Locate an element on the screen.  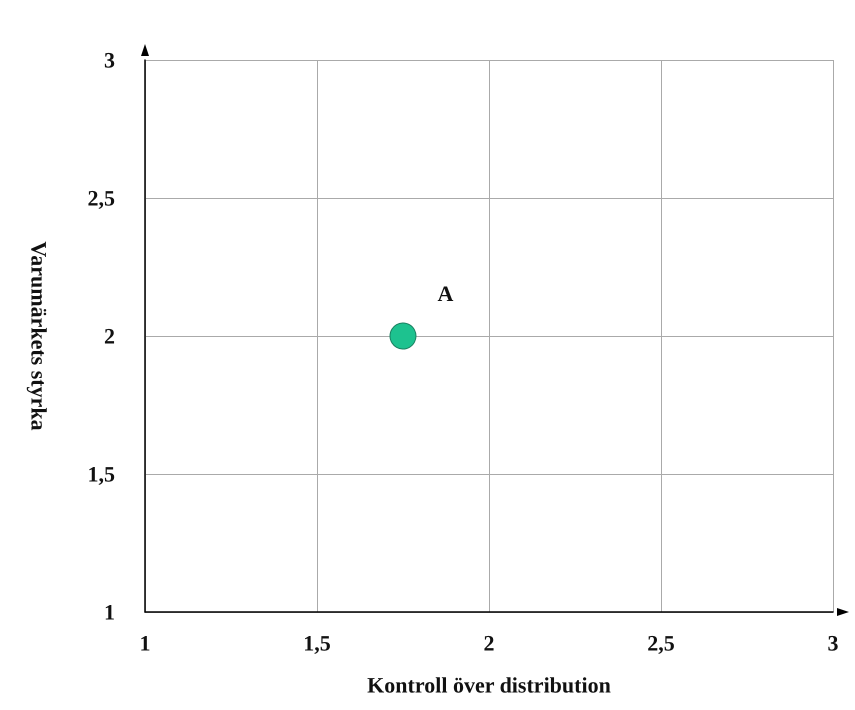
y-tick-label: 2 is located at coordinates (109, 336).